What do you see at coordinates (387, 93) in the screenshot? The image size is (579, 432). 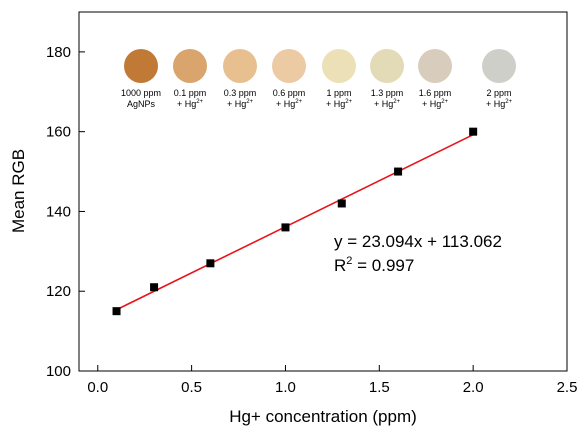 I see `swatch-label: 1.3 ppm` at bounding box center [387, 93].